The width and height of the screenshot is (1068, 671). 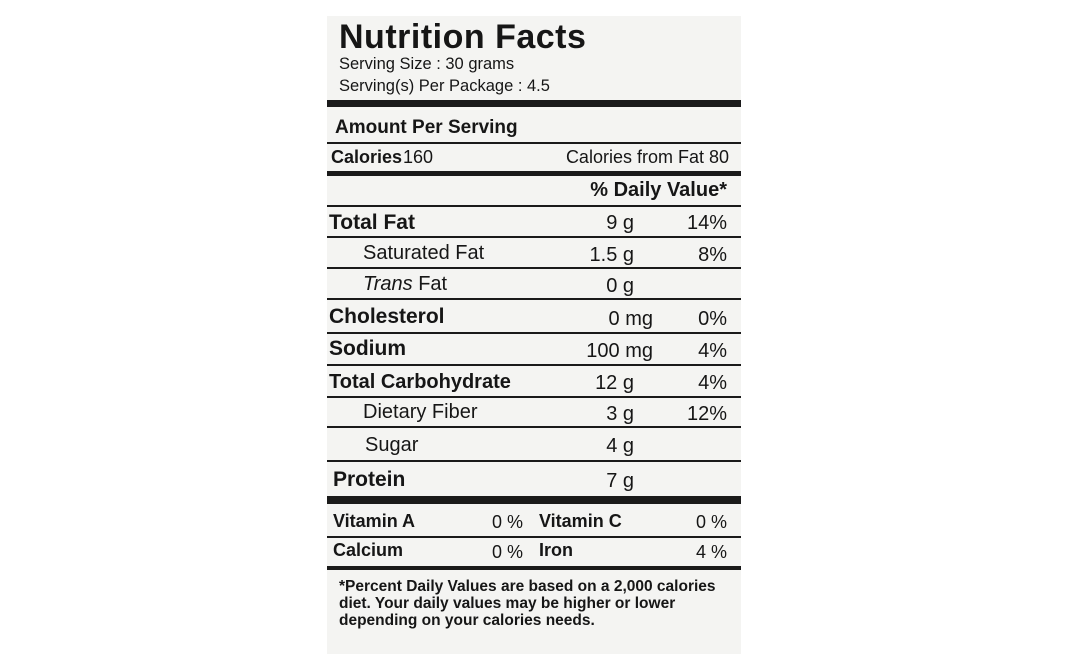 I want to click on nutrient-amount: 100 mg, so click(x=619, y=351).